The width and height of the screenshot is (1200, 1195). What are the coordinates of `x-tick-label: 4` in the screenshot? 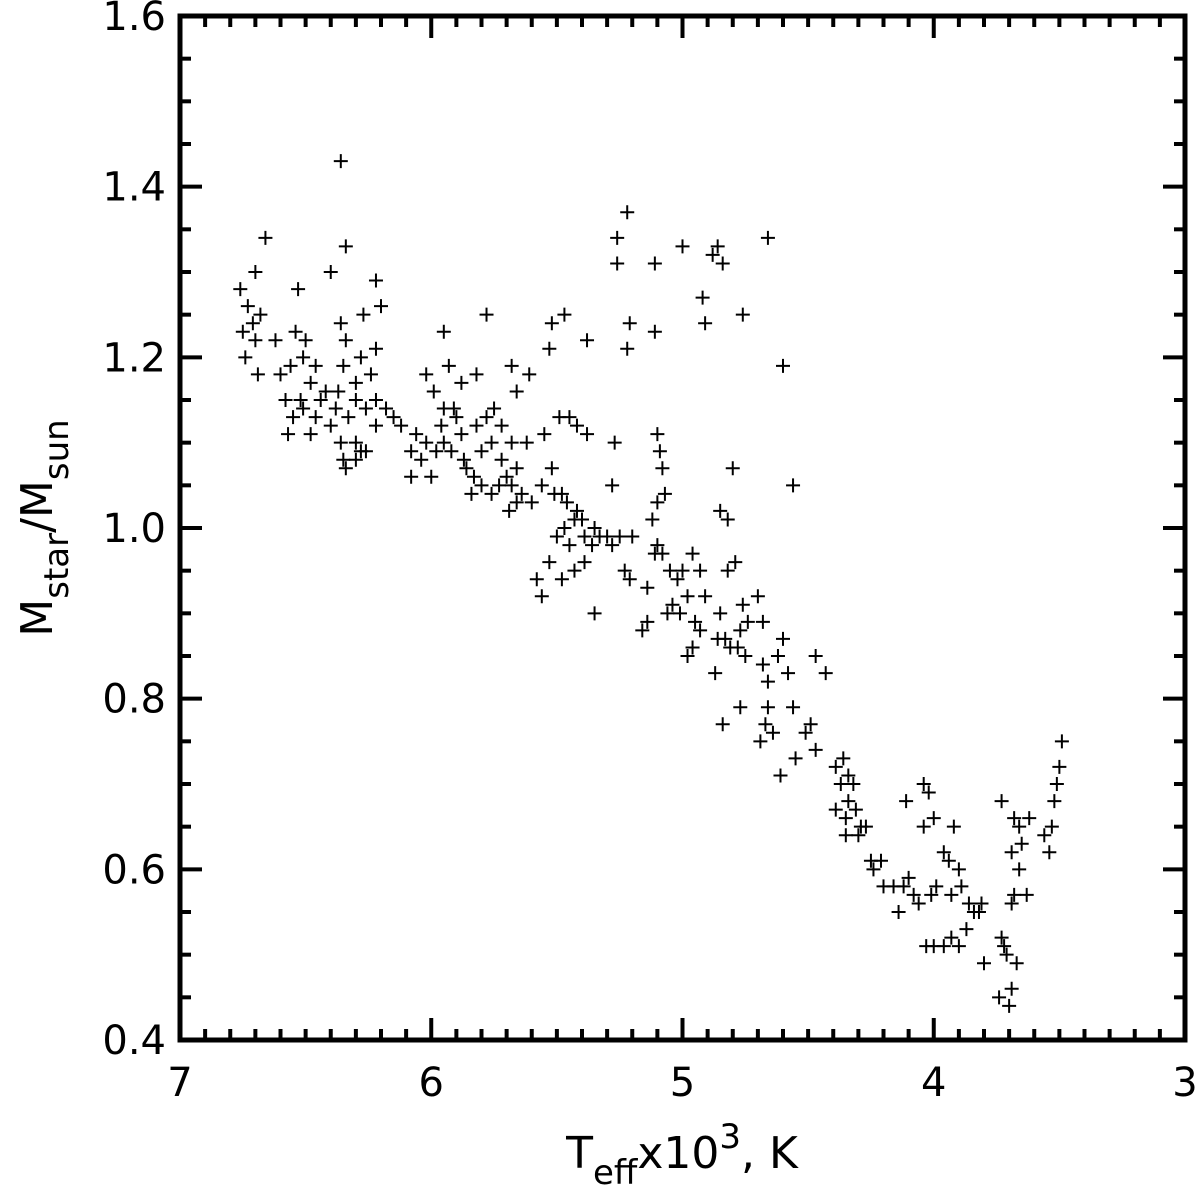 It's located at (933, 1083).